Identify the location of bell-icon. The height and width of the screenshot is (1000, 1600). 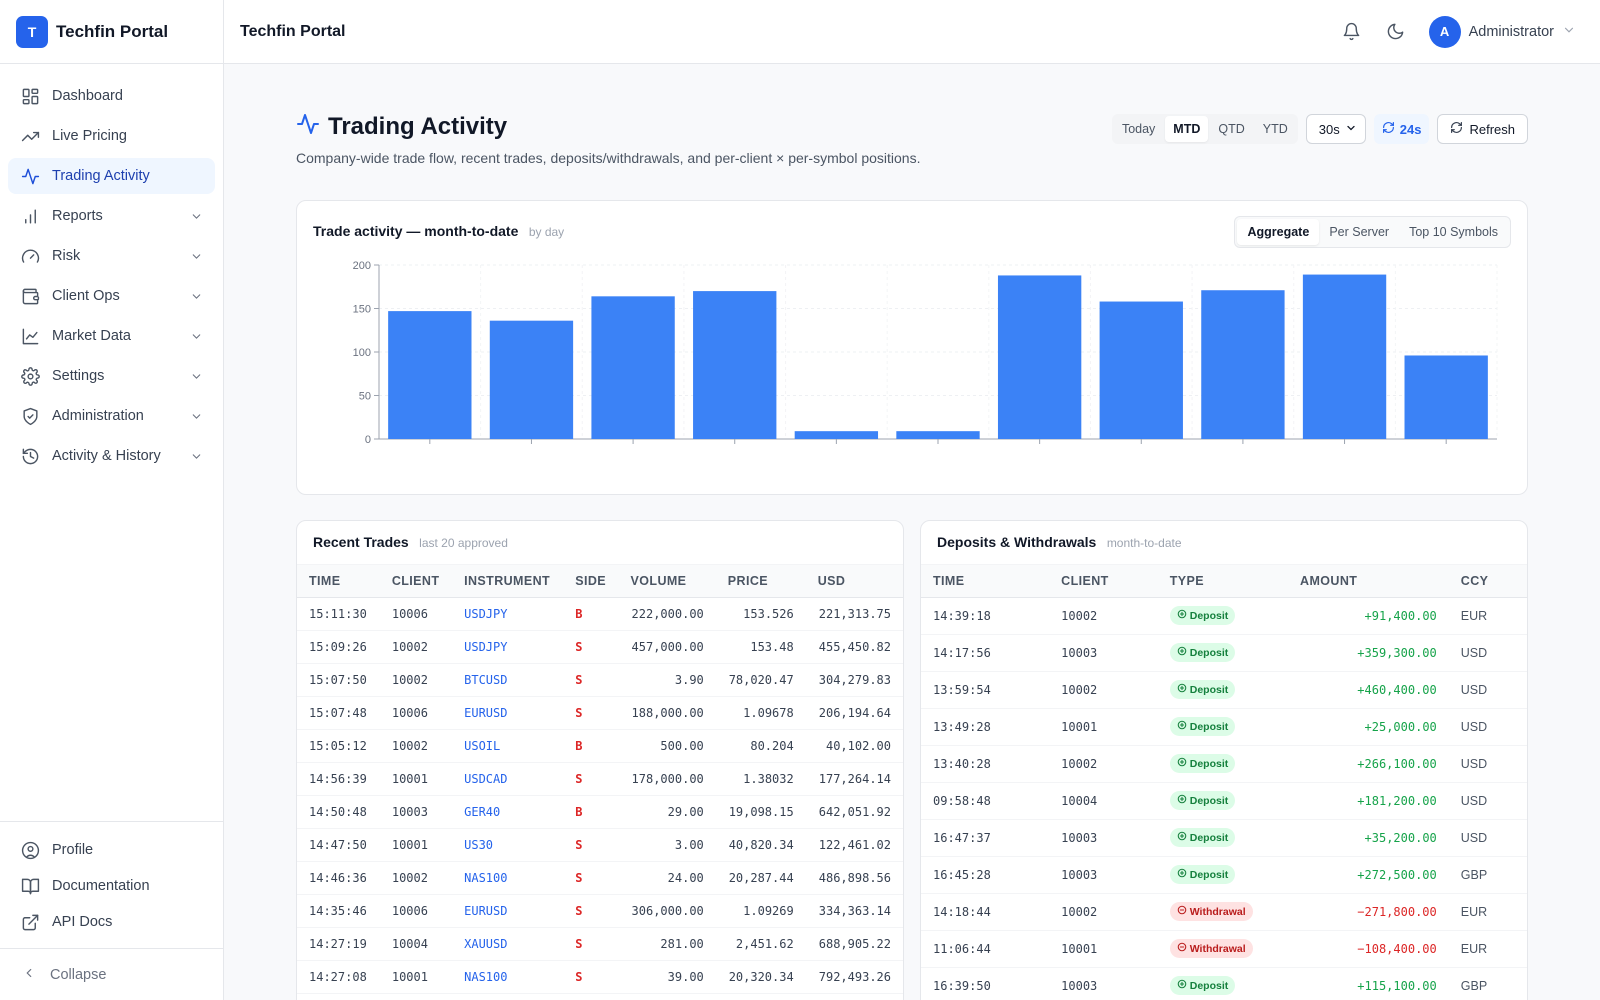
(1352, 32).